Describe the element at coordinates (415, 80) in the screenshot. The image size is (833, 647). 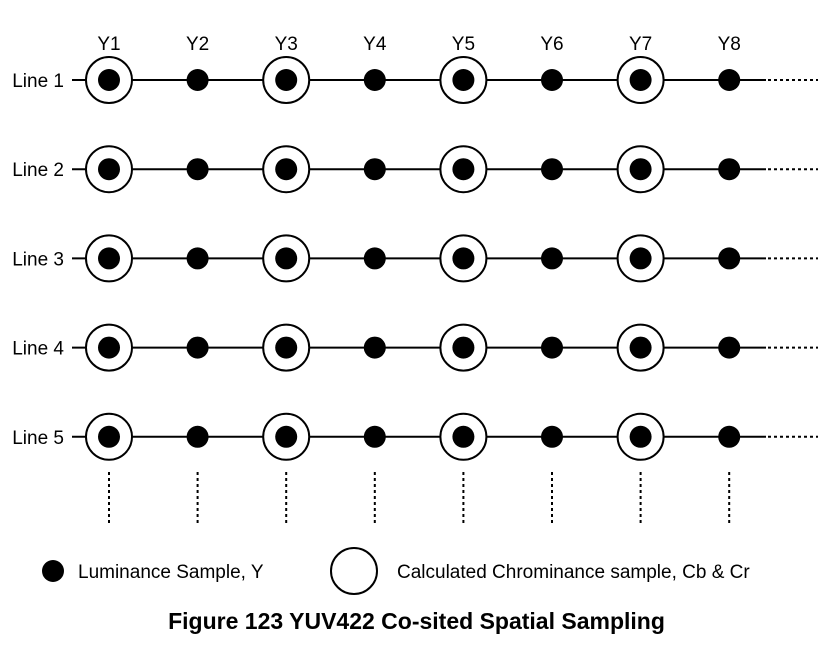
I see `row-line-1: Line 1` at that location.